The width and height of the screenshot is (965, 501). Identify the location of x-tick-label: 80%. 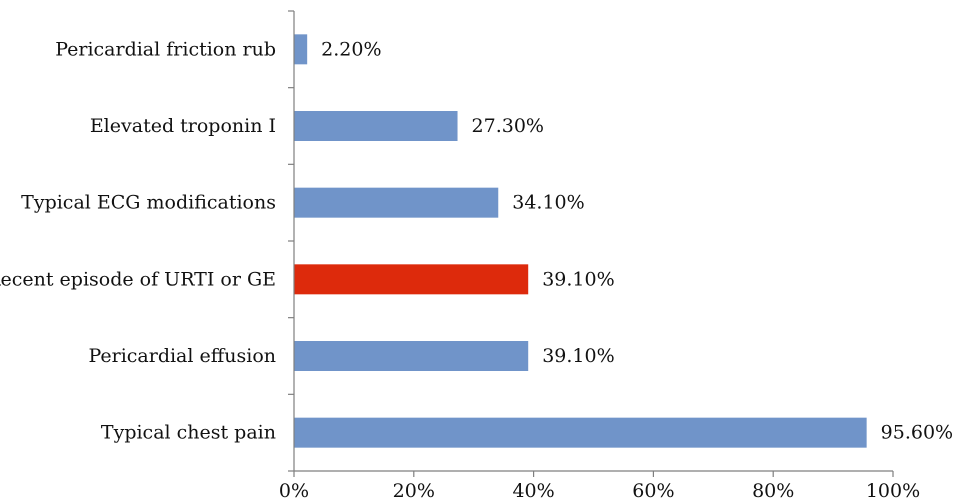
(773, 490).